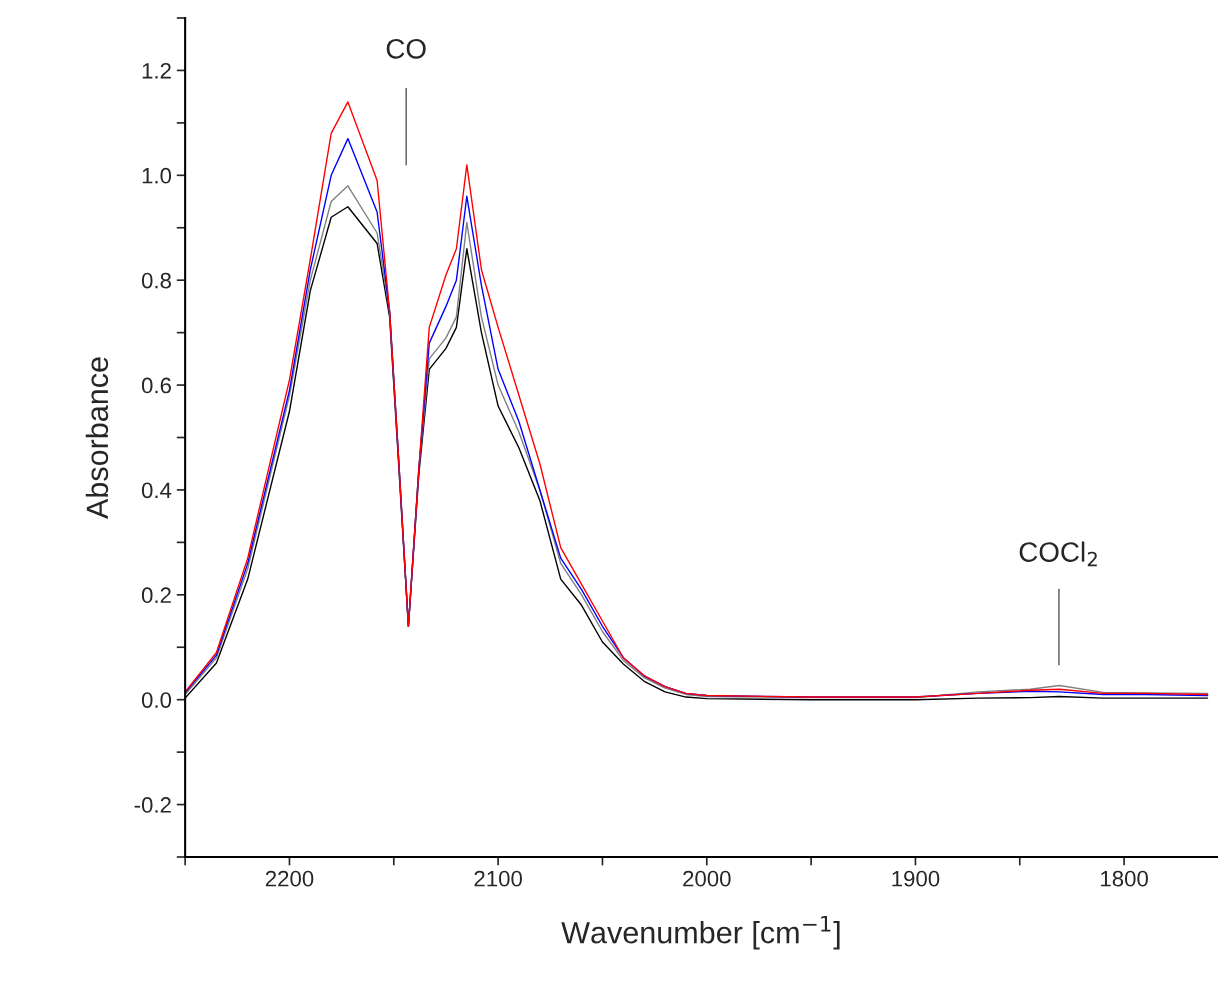  Describe the element at coordinates (406, 48) in the screenshot. I see `annotation: CO` at that location.